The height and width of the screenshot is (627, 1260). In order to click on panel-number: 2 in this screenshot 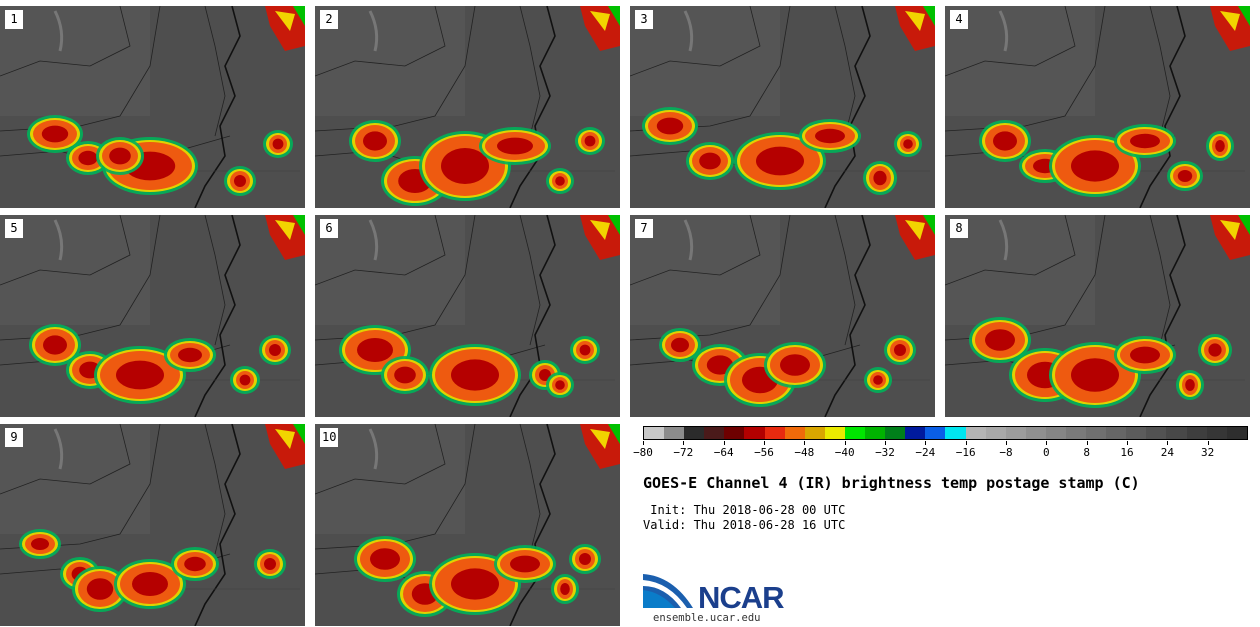, I will do `click(329, 19)`.